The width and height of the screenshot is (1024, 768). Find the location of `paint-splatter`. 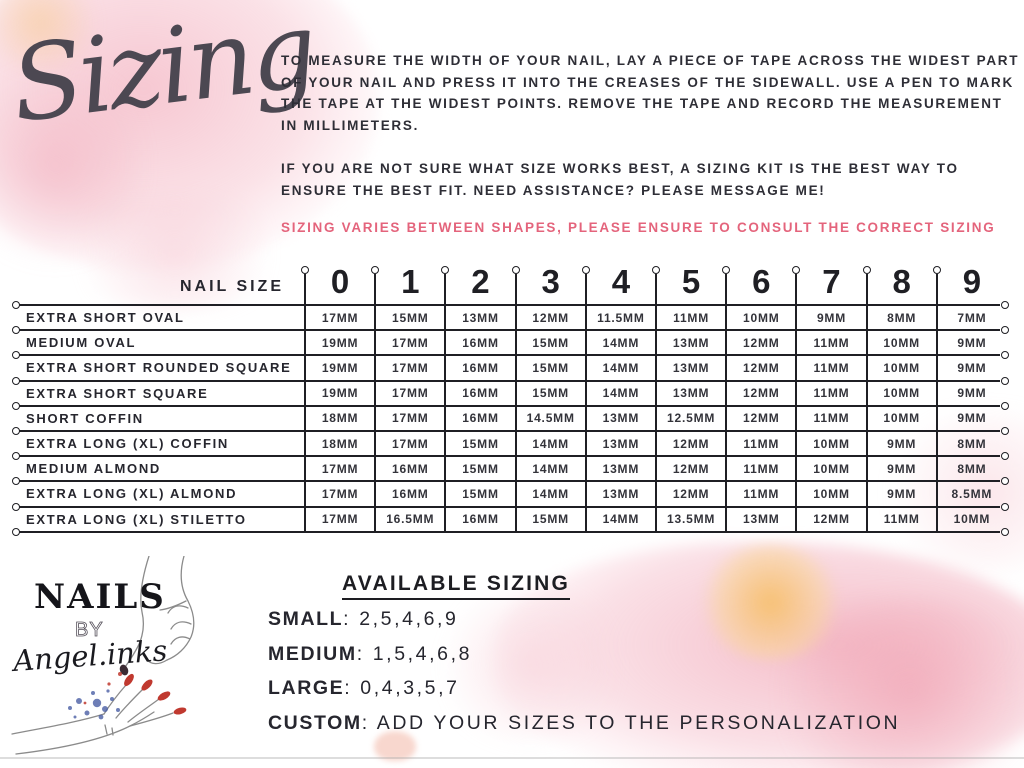

paint-splatter is located at coordinates (94, 704).